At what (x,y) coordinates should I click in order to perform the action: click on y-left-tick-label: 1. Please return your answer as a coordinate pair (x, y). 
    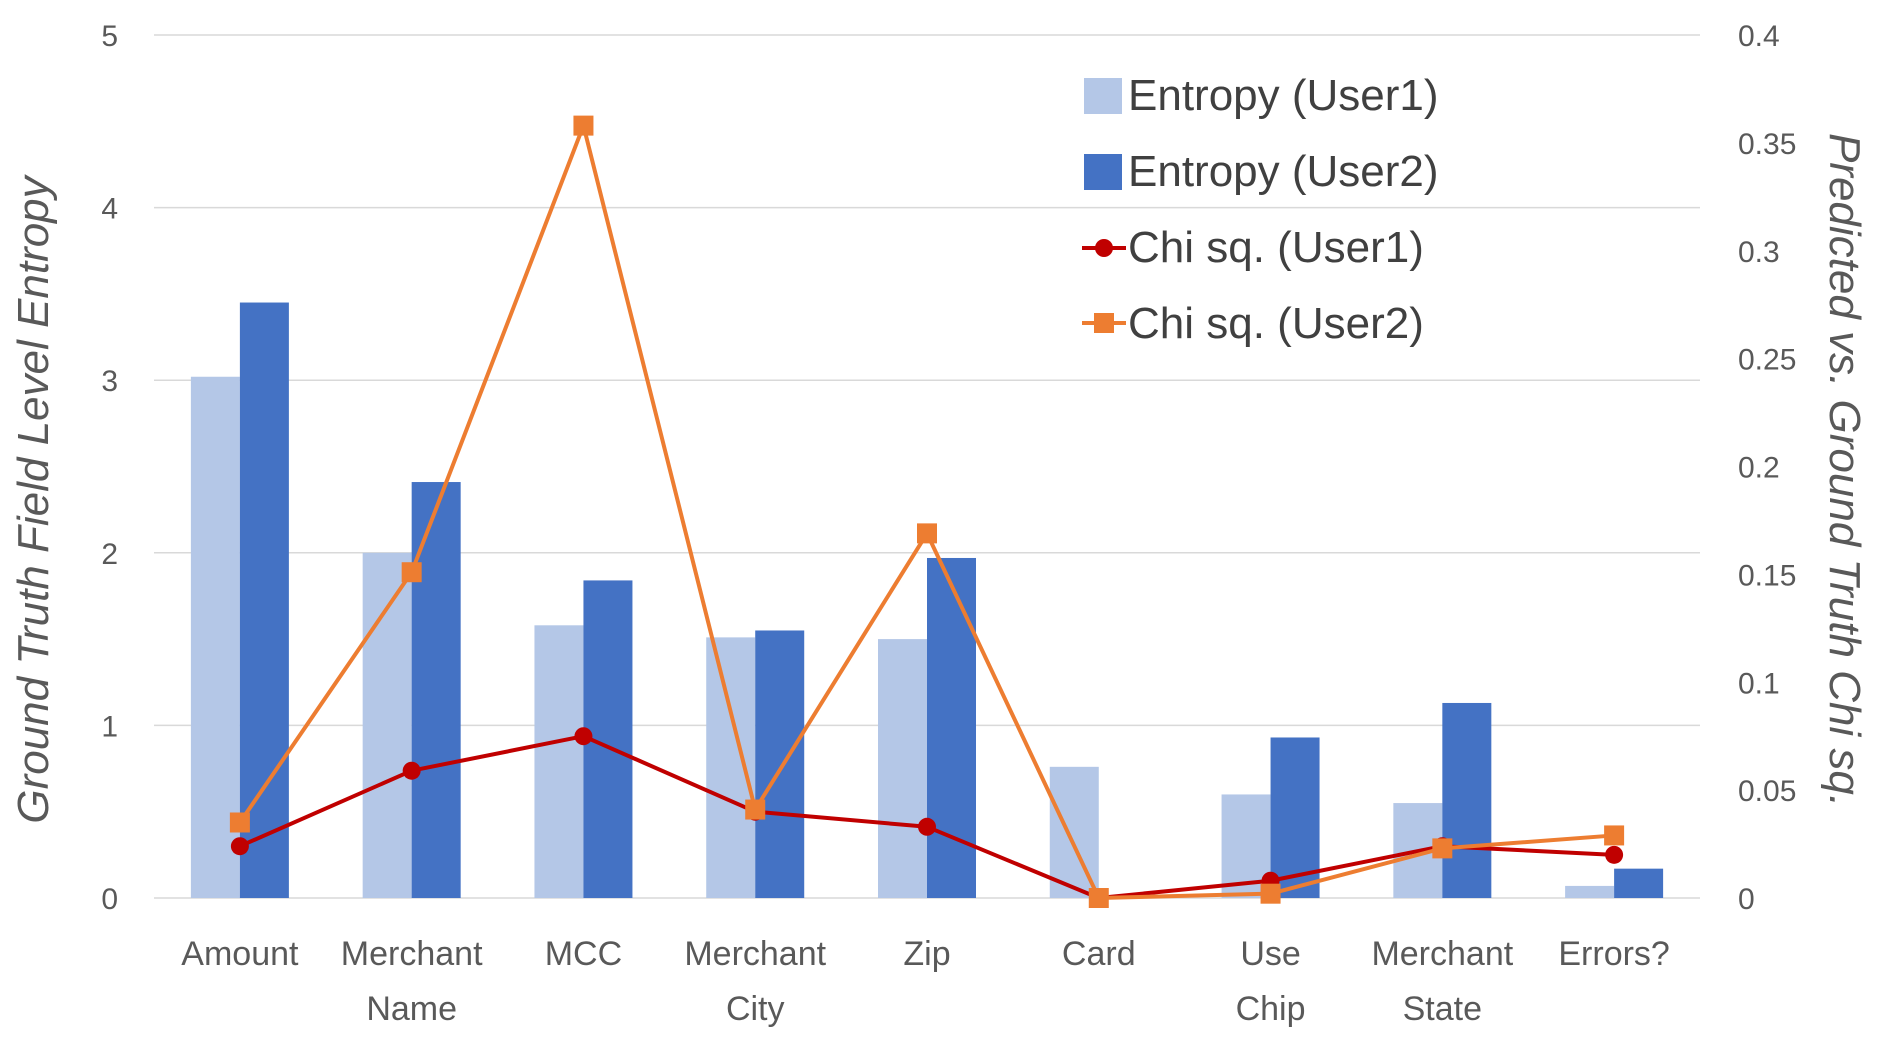
    Looking at the image, I should click on (109, 726).